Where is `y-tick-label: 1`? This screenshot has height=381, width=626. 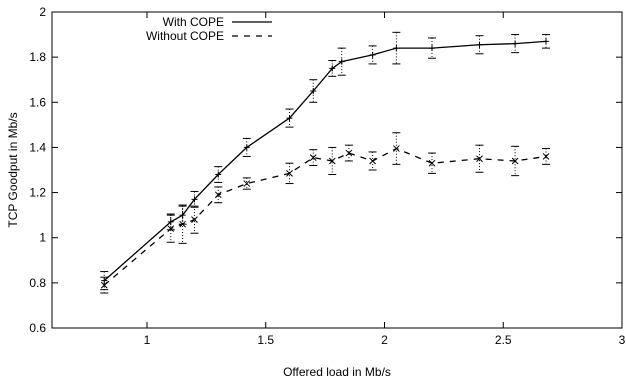 y-tick-label: 1 is located at coordinates (42, 238).